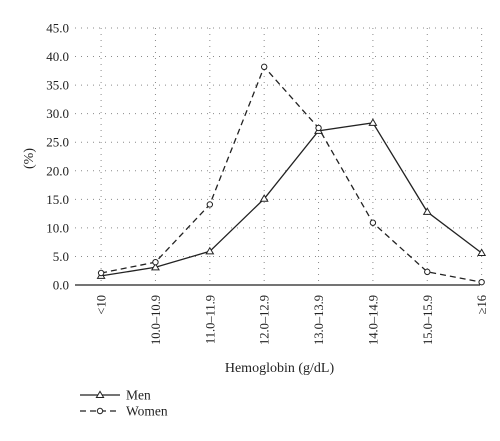 The height and width of the screenshot is (441, 500). What do you see at coordinates (57, 199) in the screenshot?
I see `y-tick-label: 15.0` at bounding box center [57, 199].